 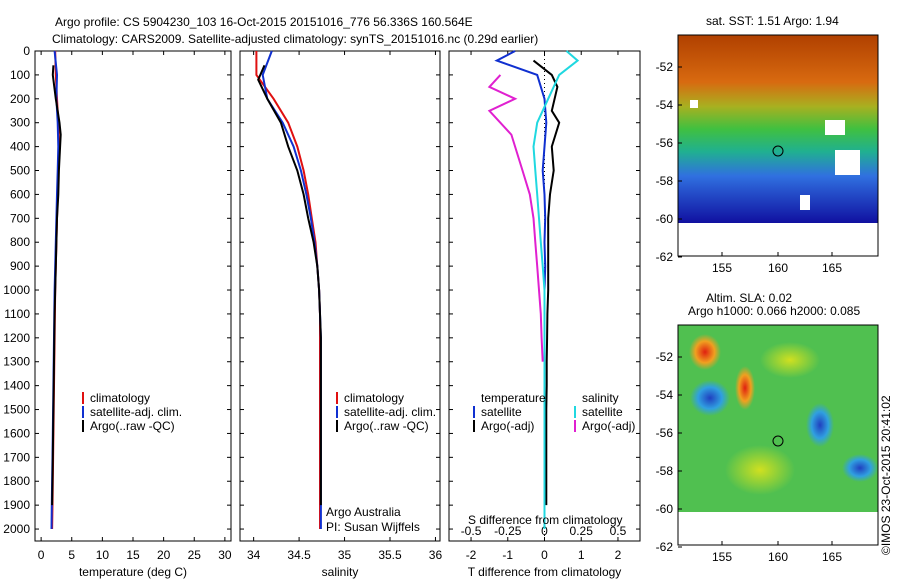 I want to click on s-tick-label: 0.5, so click(x=618, y=531).